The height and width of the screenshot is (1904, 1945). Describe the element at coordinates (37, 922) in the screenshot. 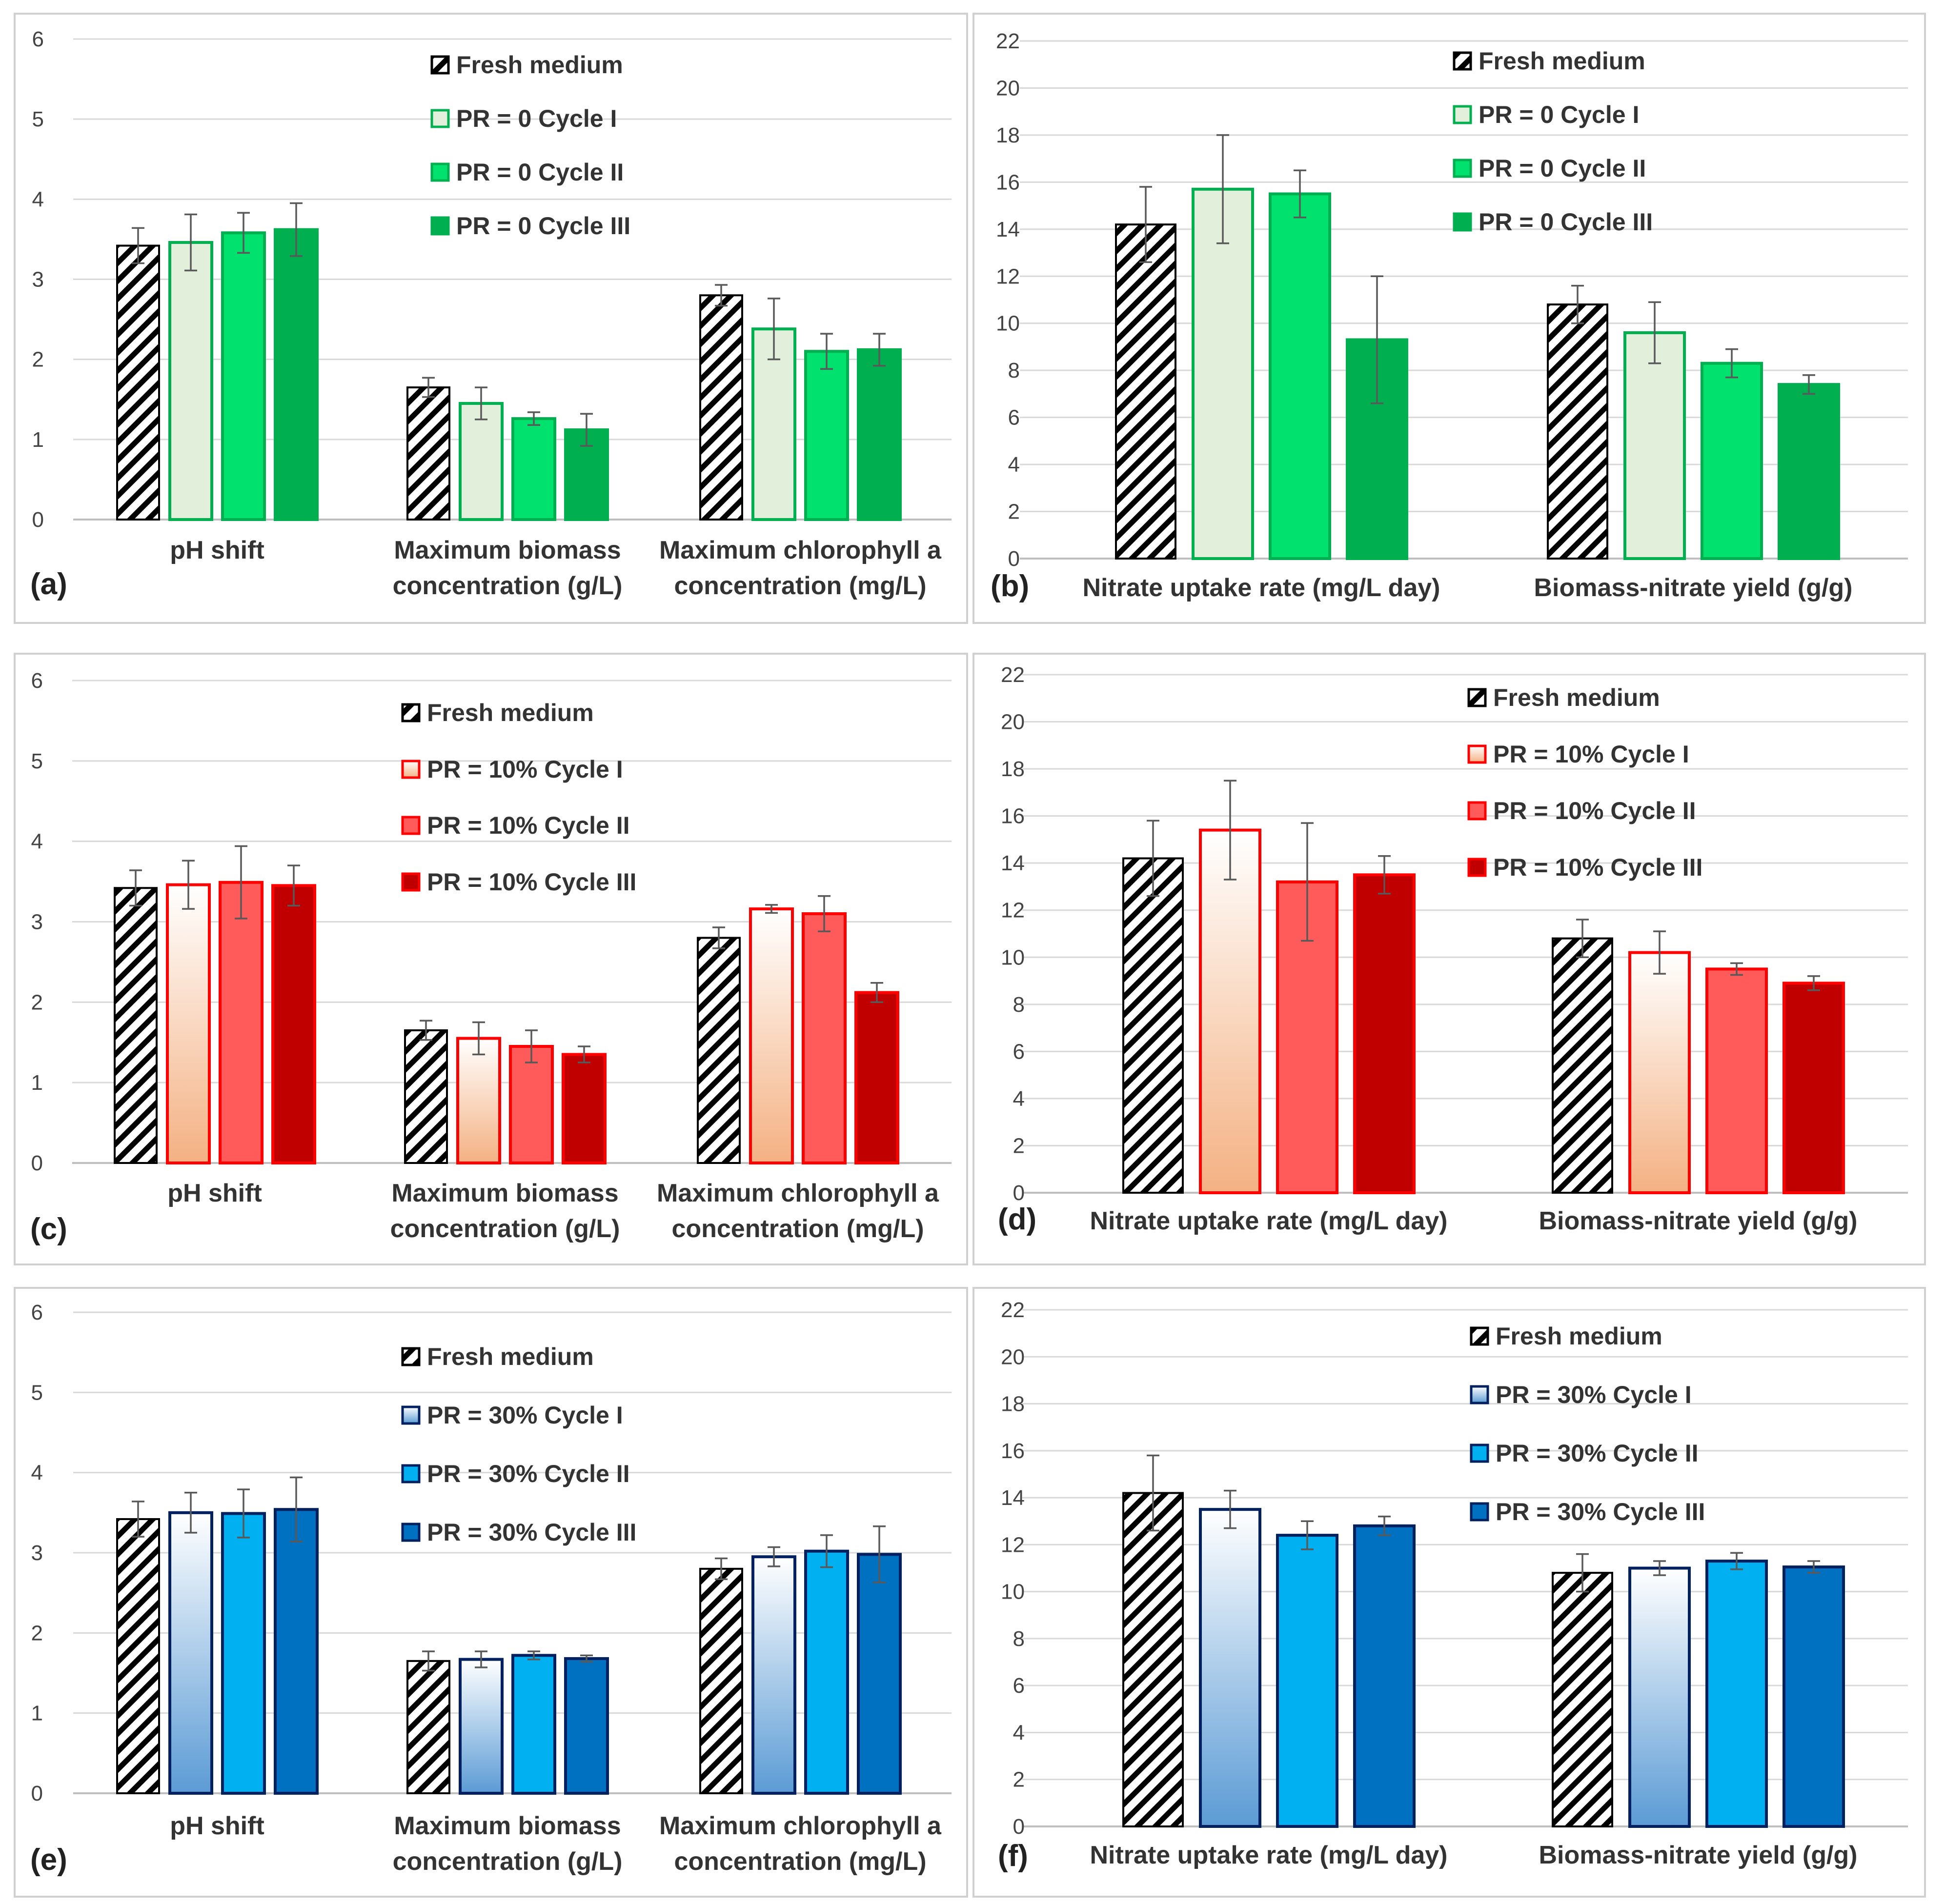

I see `y-tick-label: 3` at that location.